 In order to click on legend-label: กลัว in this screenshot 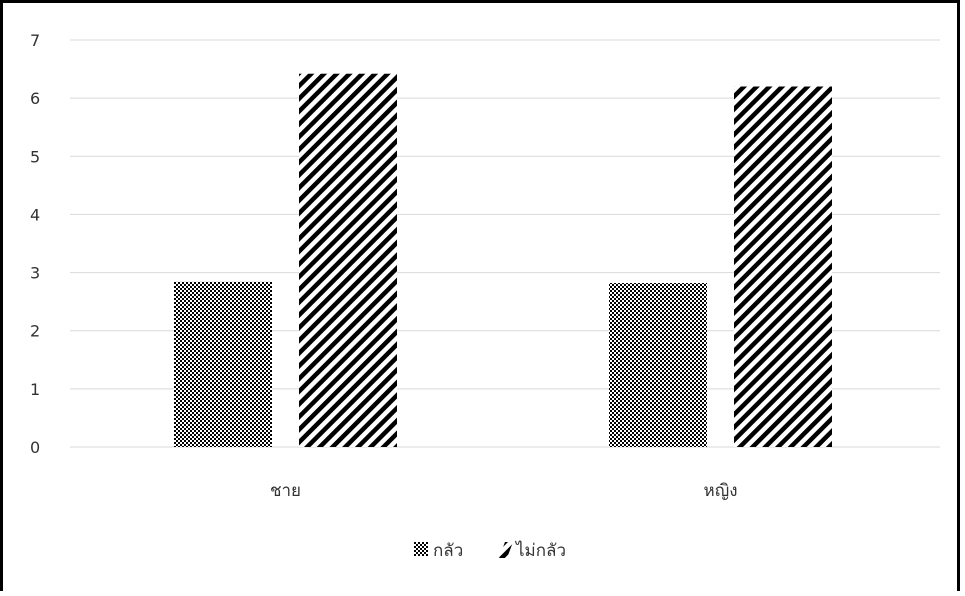, I will do `click(448, 551)`.